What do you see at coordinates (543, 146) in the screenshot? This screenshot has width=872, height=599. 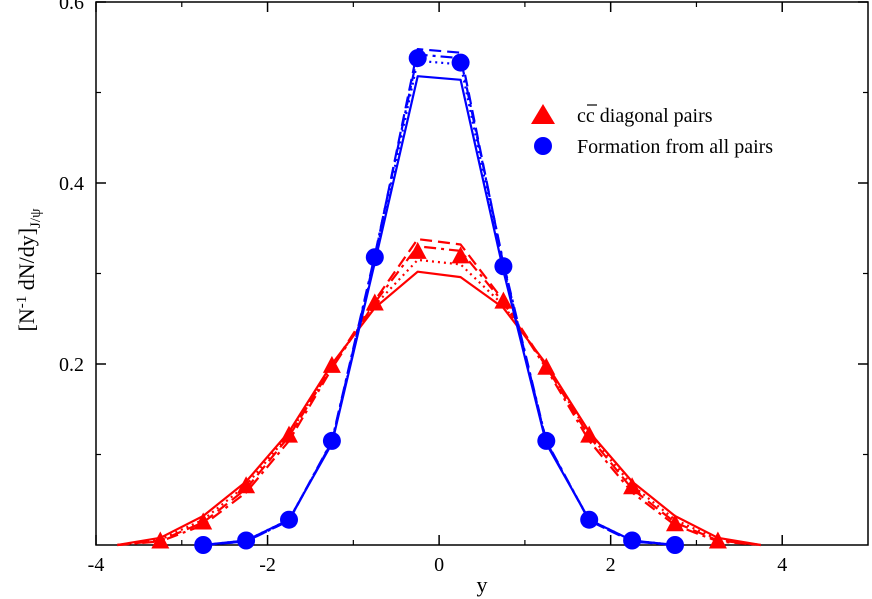 I see `legend-marker-all-pairs` at bounding box center [543, 146].